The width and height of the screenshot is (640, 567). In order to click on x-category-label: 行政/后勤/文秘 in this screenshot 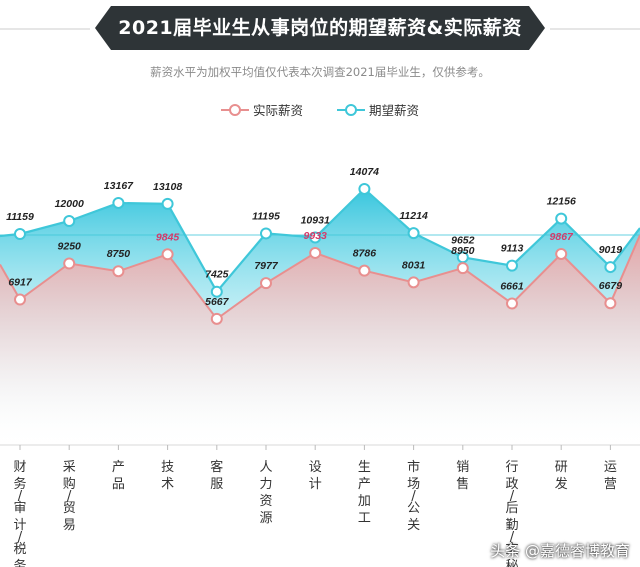, I will do `click(511, 513)`.